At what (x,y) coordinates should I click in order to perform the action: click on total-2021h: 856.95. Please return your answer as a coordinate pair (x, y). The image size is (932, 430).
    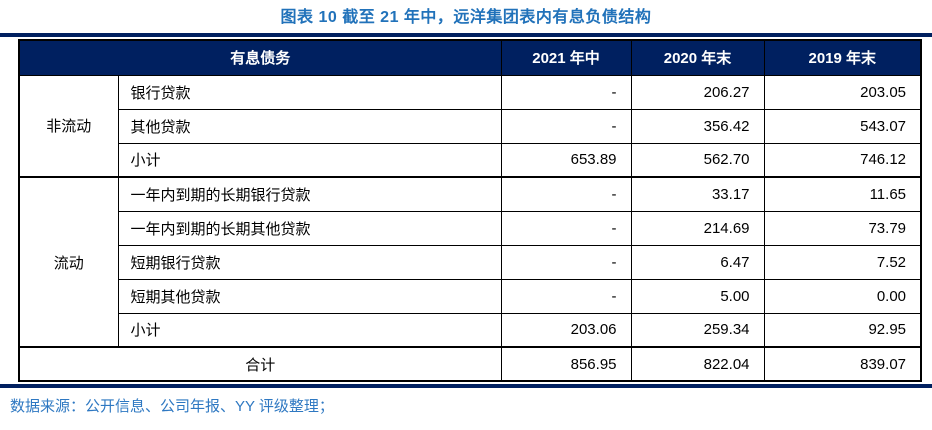
    Looking at the image, I should click on (566, 364).